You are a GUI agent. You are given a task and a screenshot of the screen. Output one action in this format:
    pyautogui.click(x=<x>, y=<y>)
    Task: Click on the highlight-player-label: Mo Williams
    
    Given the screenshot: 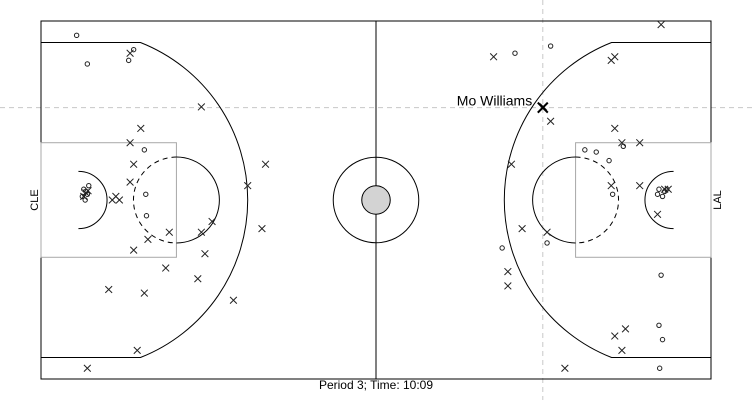 What is the action you would take?
    pyautogui.click(x=494, y=101)
    